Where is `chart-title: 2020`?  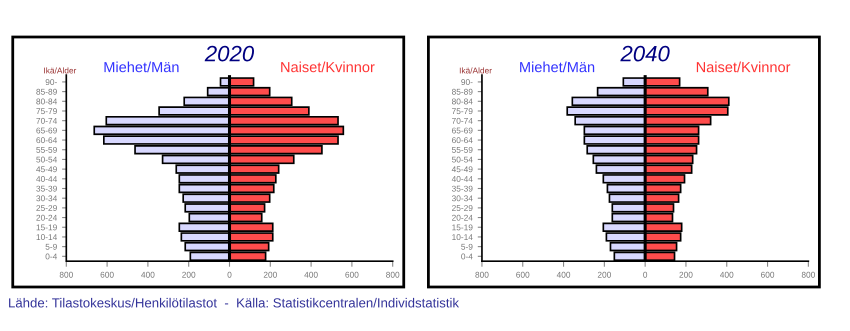
chart-title: 2020 is located at coordinates (229, 54).